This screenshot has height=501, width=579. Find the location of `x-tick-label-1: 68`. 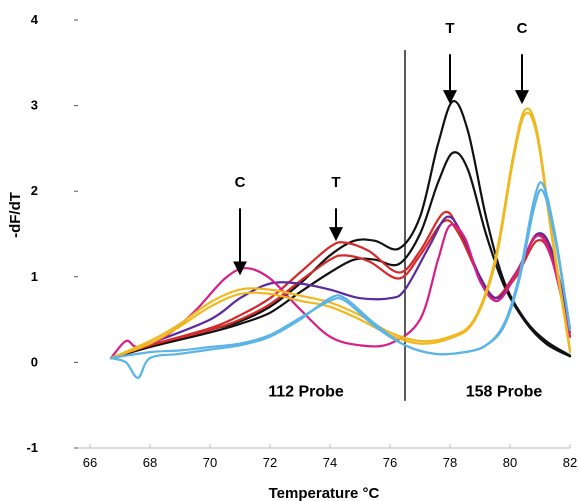

x-tick-label-1: 68 is located at coordinates (150, 462).